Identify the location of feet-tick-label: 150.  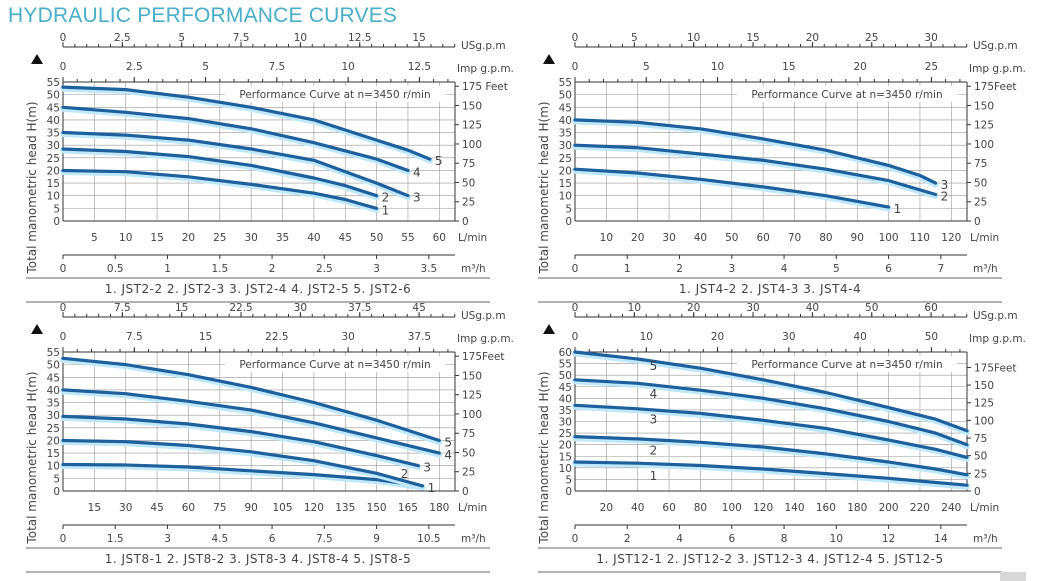
(472, 376).